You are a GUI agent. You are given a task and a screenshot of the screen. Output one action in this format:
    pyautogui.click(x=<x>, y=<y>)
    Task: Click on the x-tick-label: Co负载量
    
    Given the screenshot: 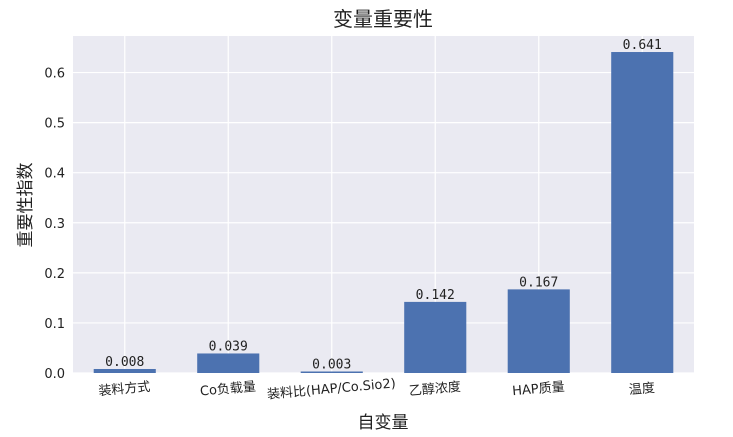 What is the action you would take?
    pyautogui.click(x=227, y=390)
    